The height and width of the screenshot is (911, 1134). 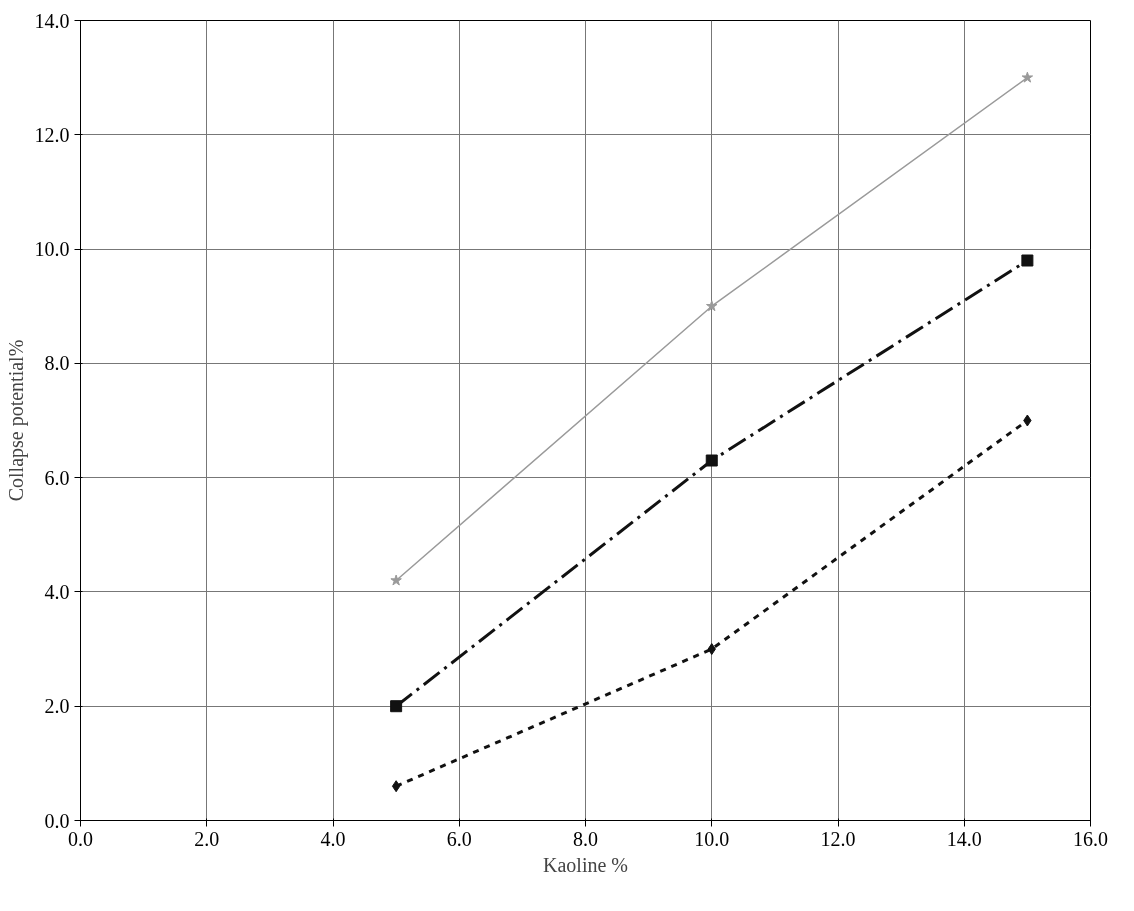 I want to click on x-axis-title: Kaoline %, so click(x=585, y=864).